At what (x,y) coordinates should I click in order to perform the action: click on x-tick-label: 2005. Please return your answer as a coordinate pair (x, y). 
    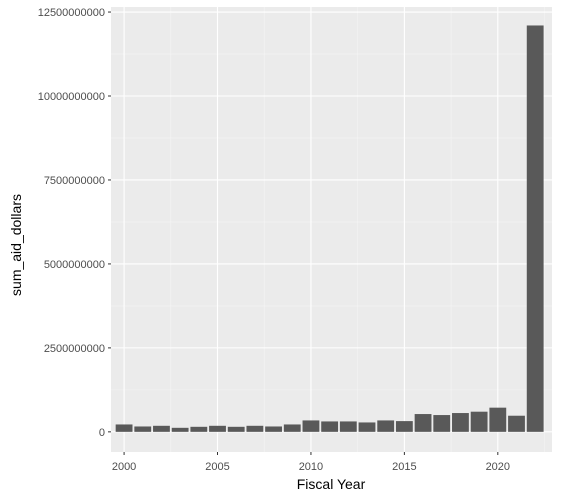
    Looking at the image, I should click on (217, 467).